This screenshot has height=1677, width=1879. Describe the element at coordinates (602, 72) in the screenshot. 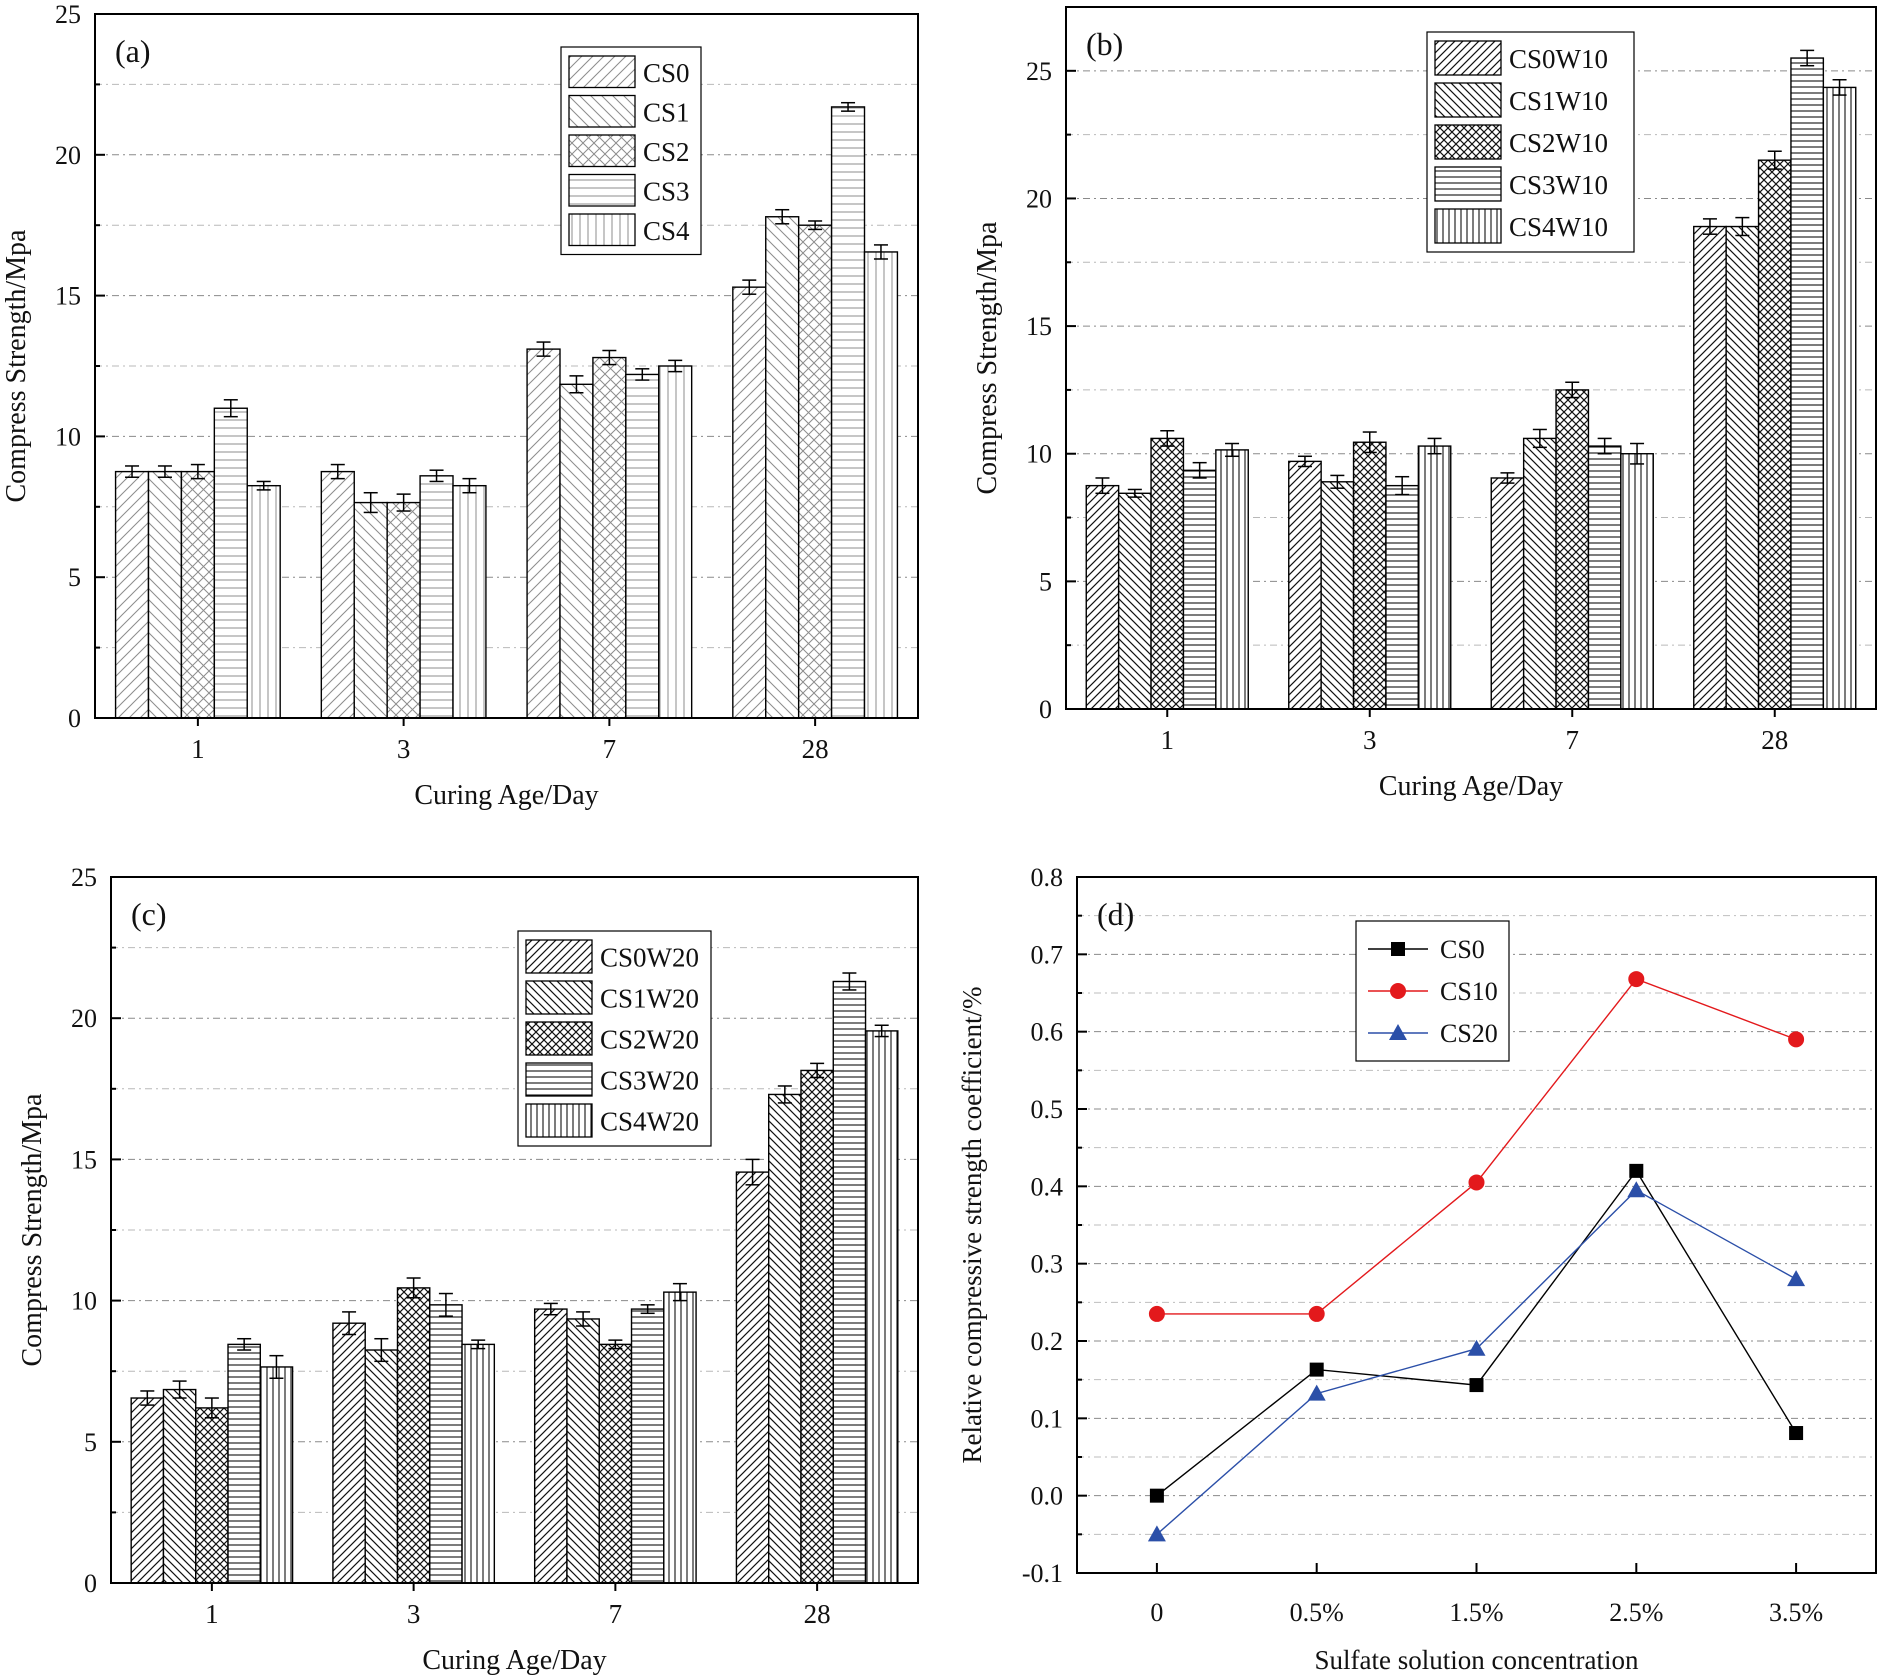

I see `legend-swatch-cs0` at that location.